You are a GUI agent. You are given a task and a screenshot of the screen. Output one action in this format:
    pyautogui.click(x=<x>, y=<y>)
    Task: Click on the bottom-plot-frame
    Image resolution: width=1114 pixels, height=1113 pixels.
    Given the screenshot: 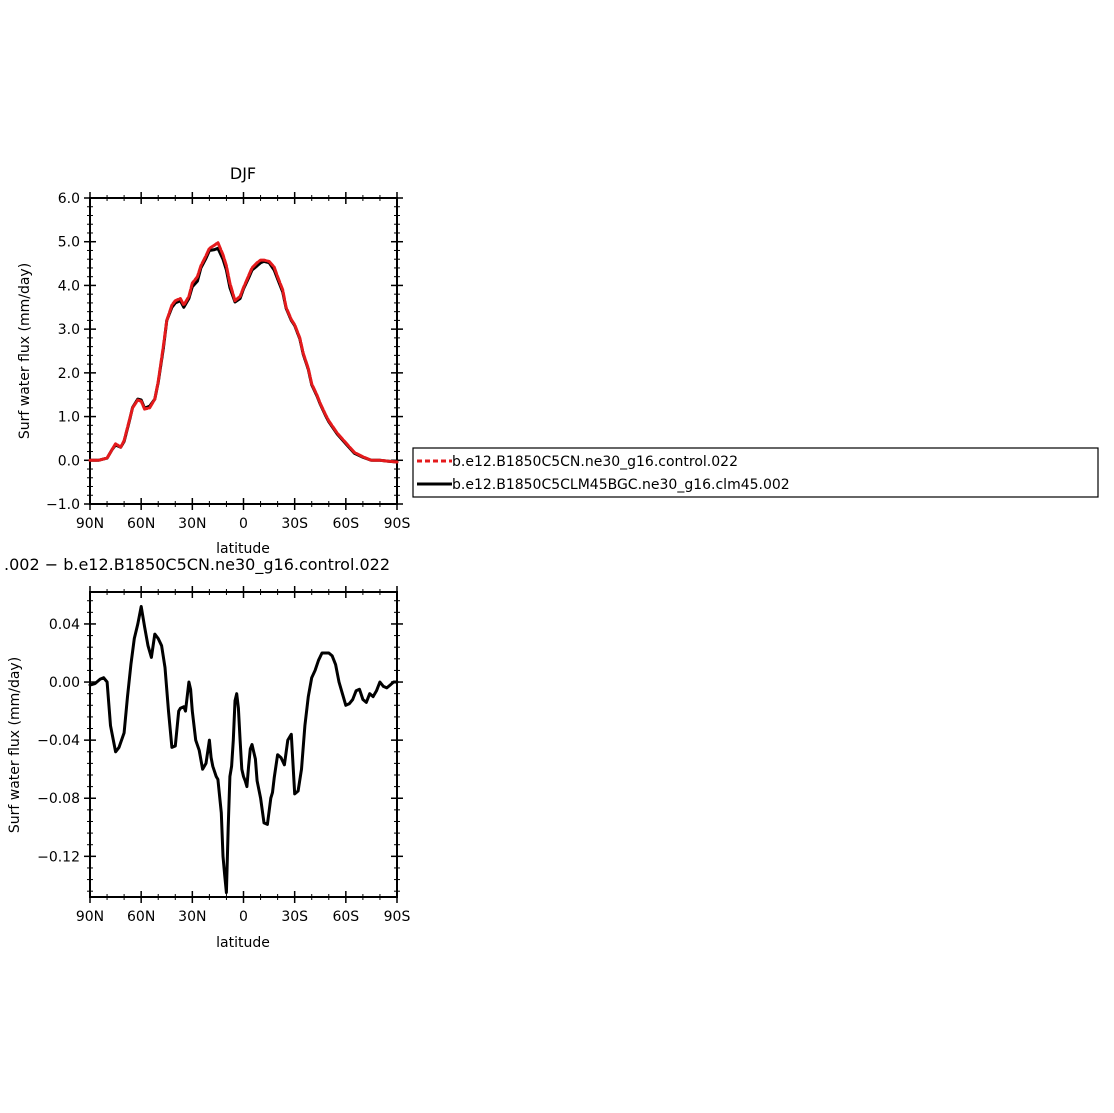 What is the action you would take?
    pyautogui.click(x=243, y=744)
    